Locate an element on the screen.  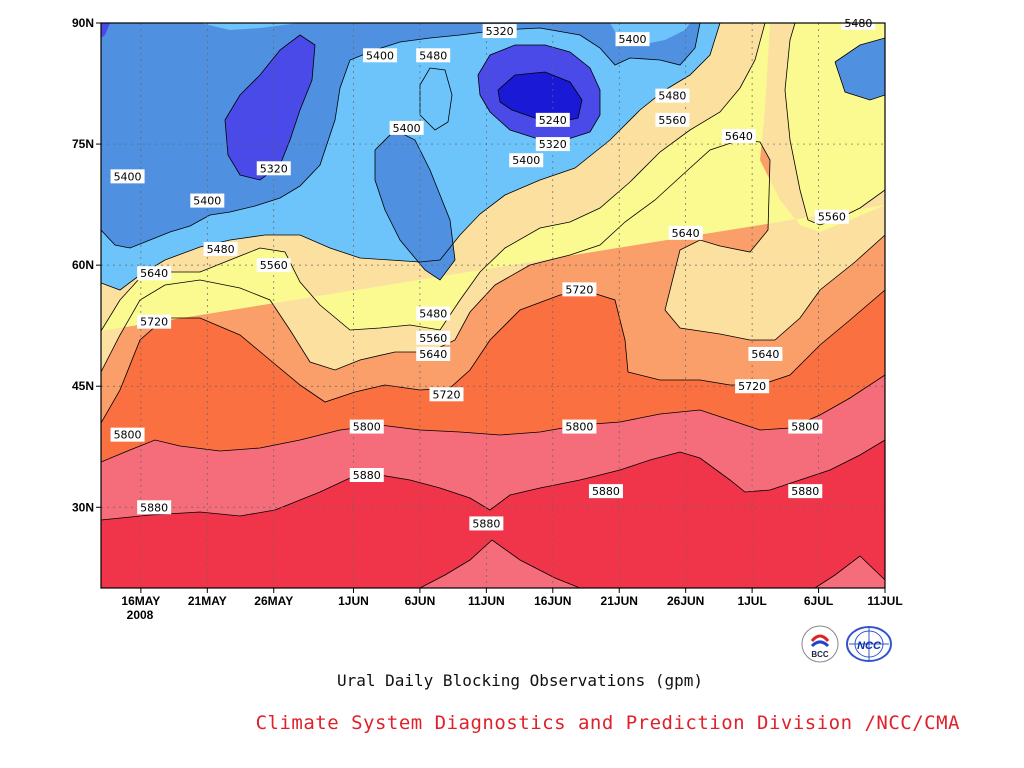
x-tick-label: 1JUN is located at coordinates (353, 601).